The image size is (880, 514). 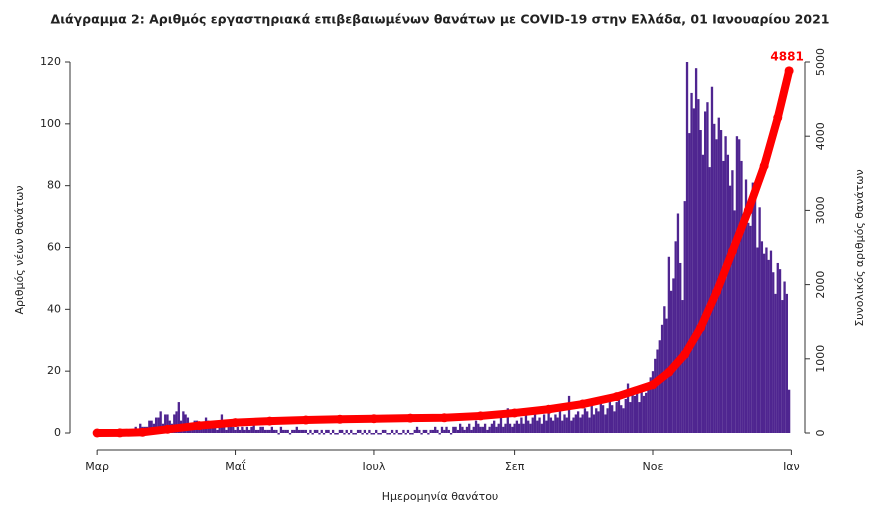 What do you see at coordinates (820, 285) in the screenshot?
I see `y2-tick-label: 2000` at bounding box center [820, 285].